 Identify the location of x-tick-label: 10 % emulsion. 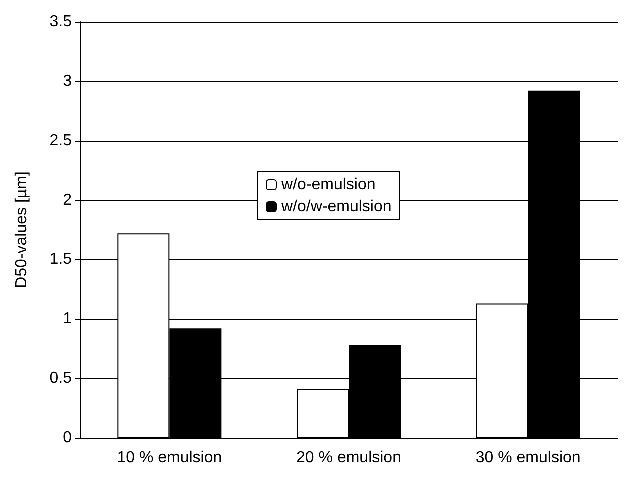
(169, 458).